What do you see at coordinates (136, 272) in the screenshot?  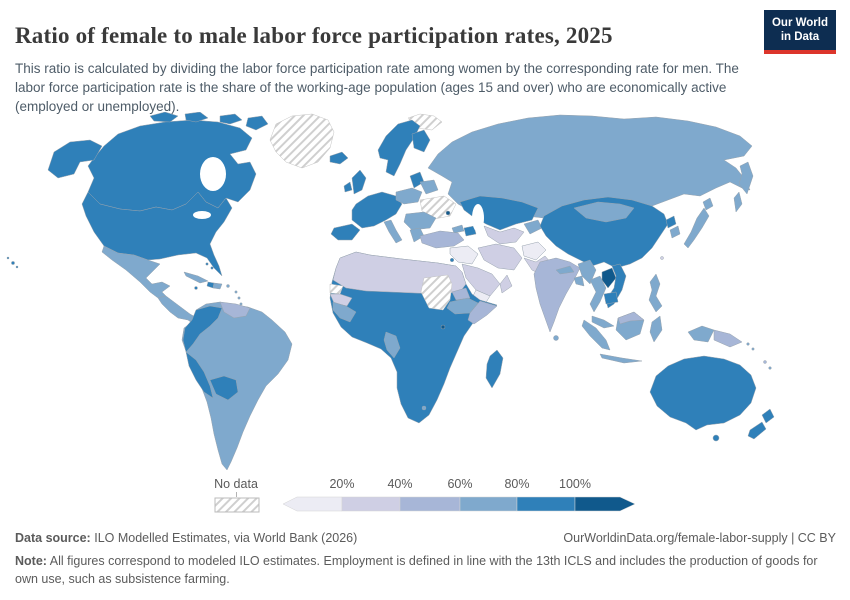 I see `region-mexico` at bounding box center [136, 272].